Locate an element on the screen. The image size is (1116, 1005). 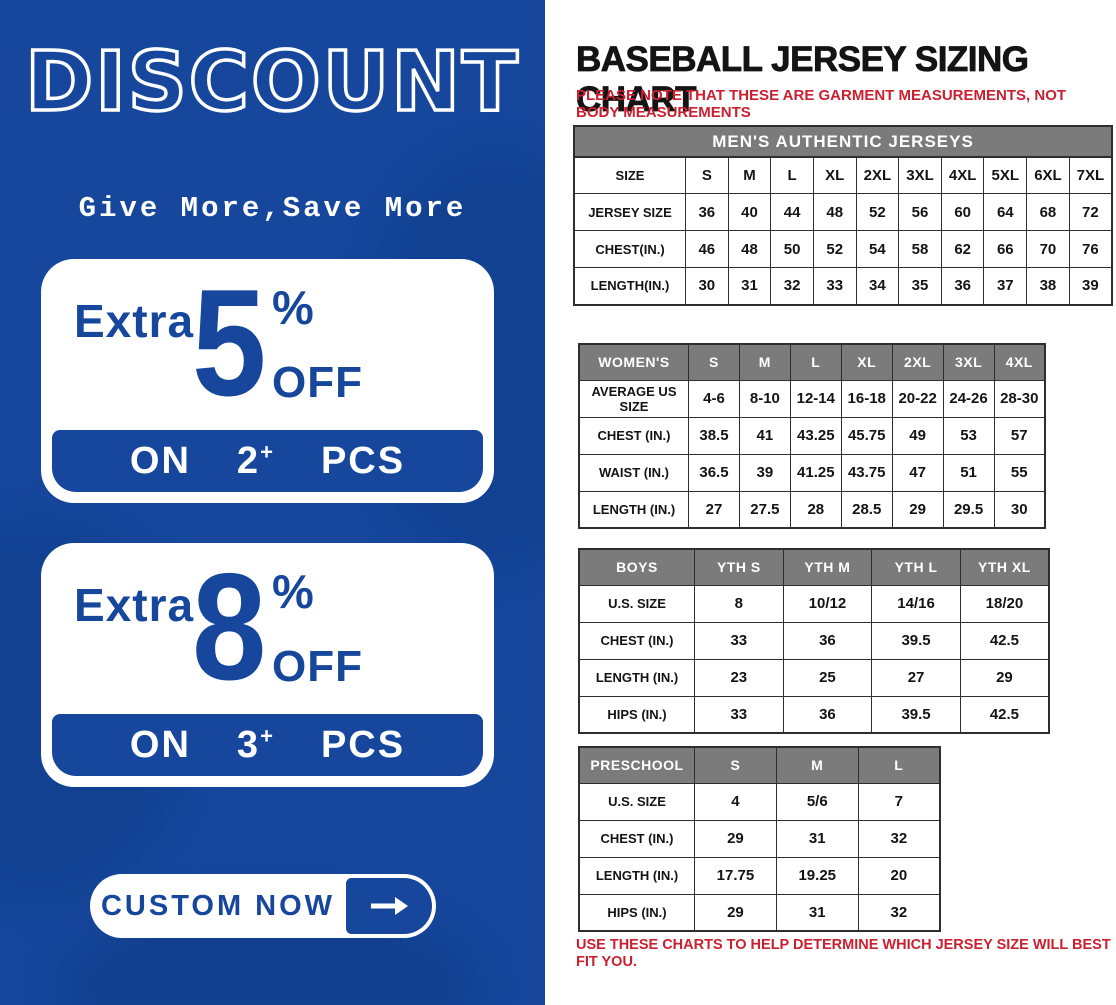
value-cell: 42.5 is located at coordinates (1004, 640).